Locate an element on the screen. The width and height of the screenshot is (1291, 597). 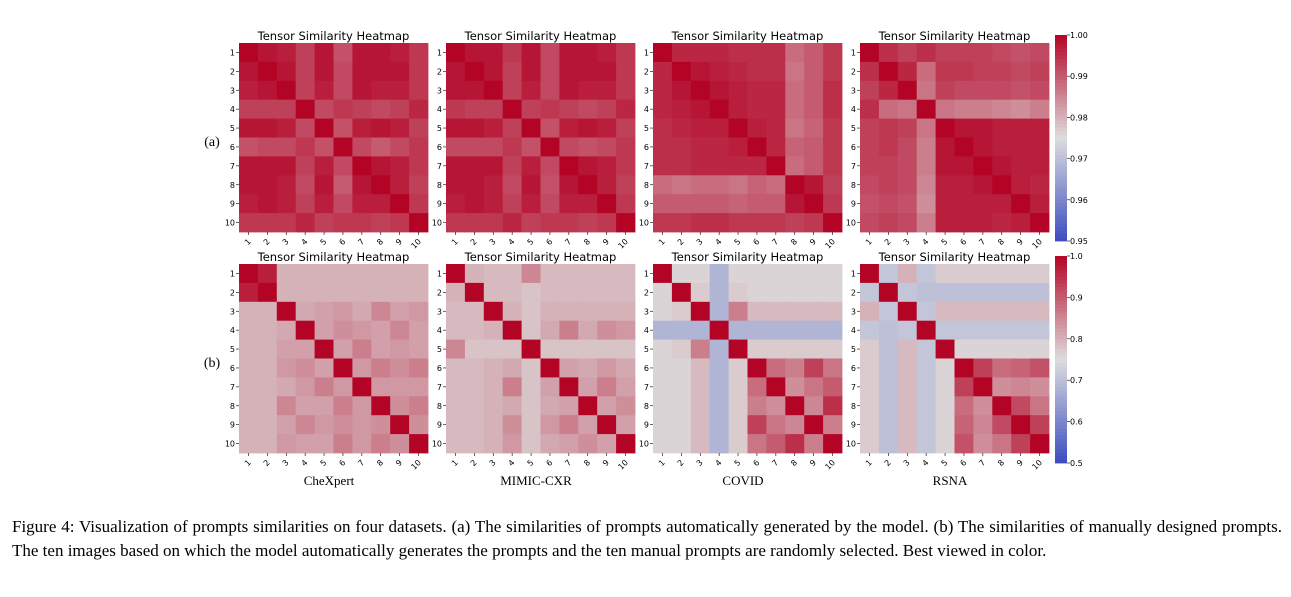
colorbar-tick-label: 0.5 is located at coordinates (1076, 463).